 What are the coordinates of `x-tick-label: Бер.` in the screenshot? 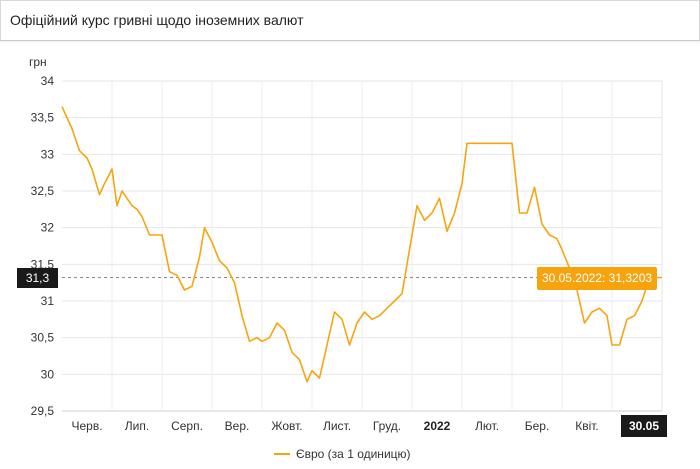 It's located at (537, 426).